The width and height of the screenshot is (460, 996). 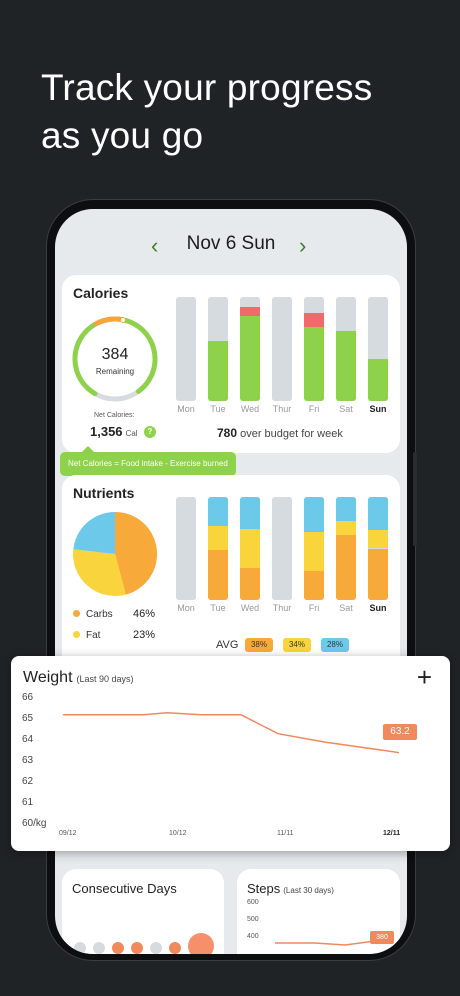 I want to click on over-budget-value: 780, so click(x=227, y=433).